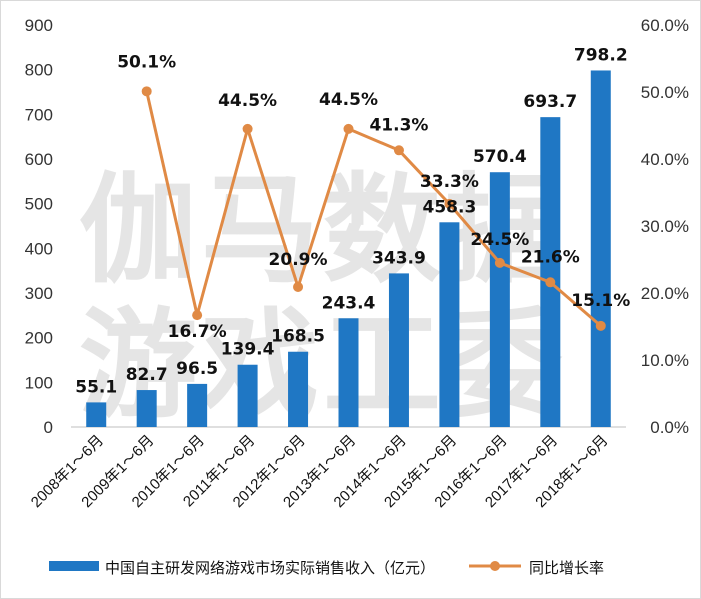 This screenshot has width=701, height=599. I want to click on bar-value-label-4: 139.4, so click(248, 350).